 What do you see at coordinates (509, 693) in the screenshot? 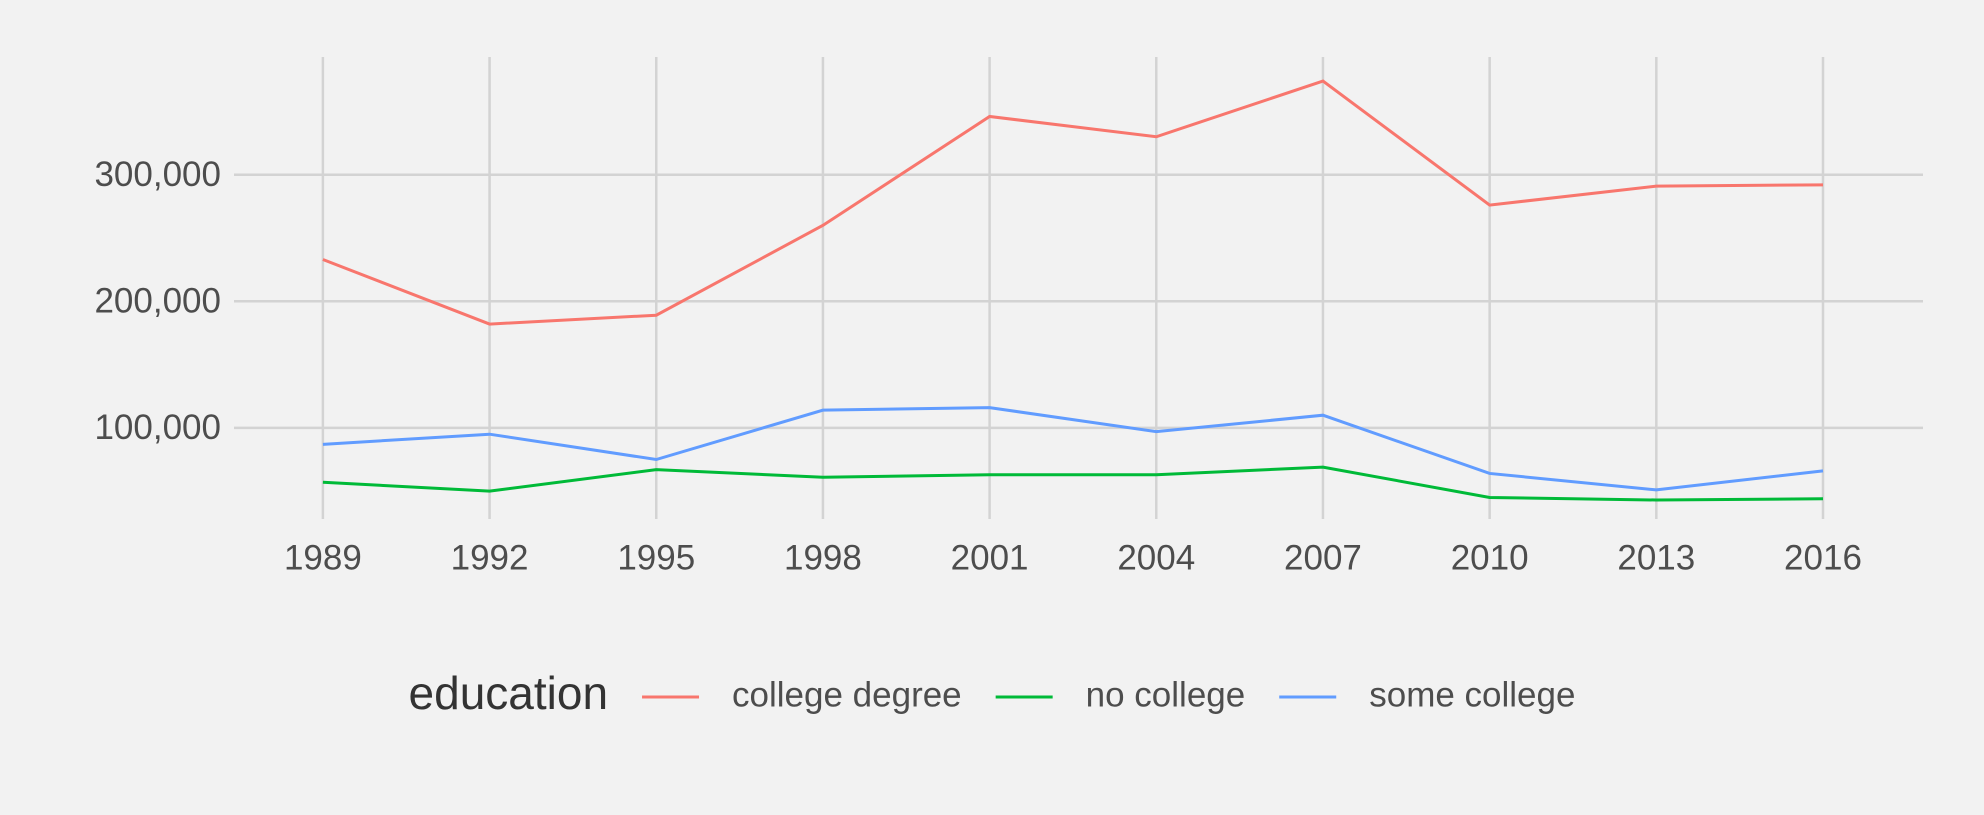
I see `legend-title: education` at bounding box center [509, 693].